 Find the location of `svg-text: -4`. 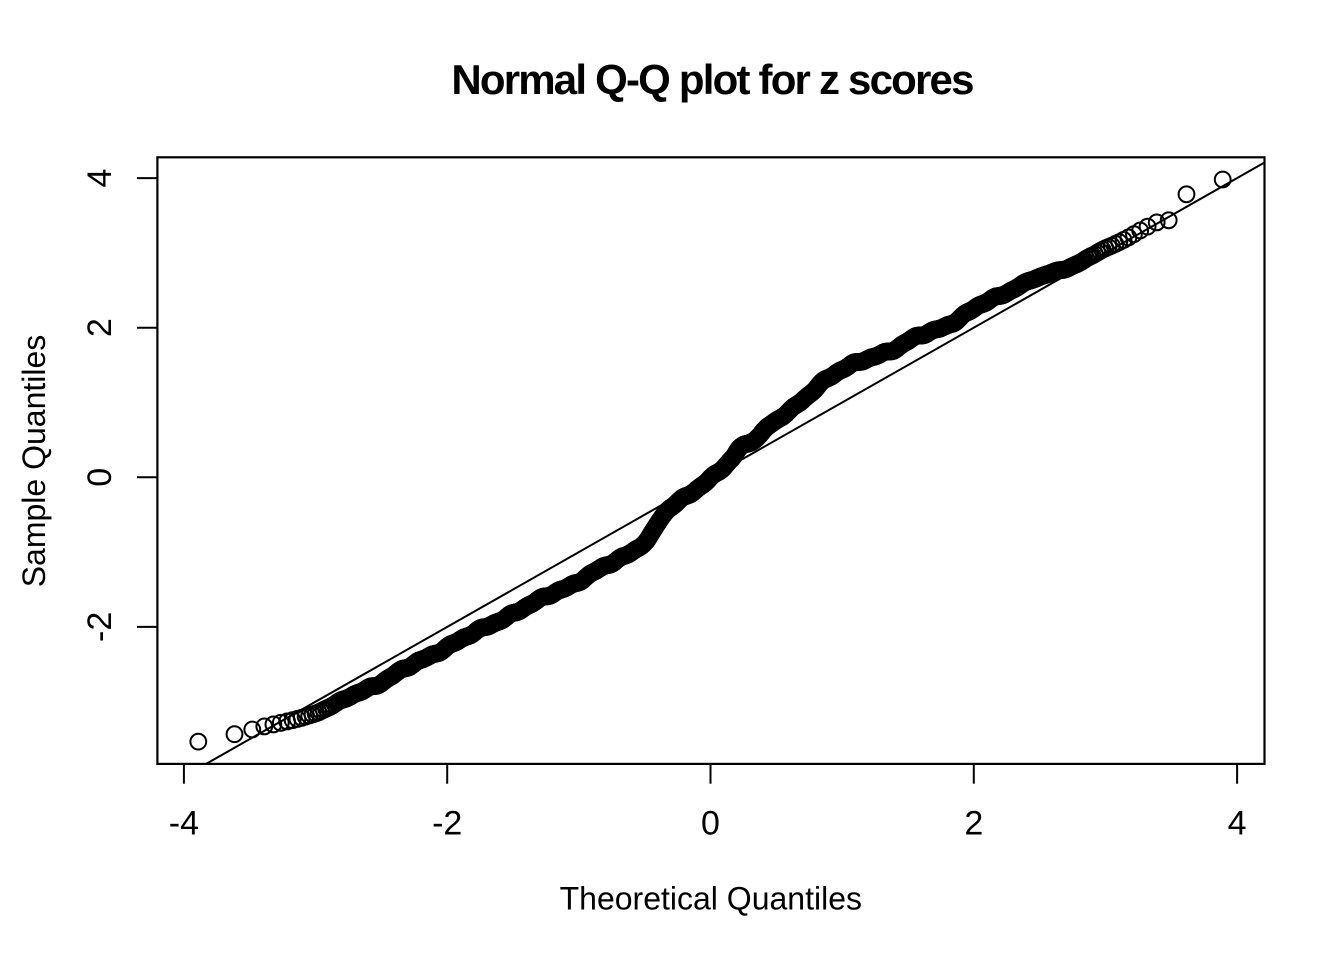

svg-text: -4 is located at coordinates (184, 824).